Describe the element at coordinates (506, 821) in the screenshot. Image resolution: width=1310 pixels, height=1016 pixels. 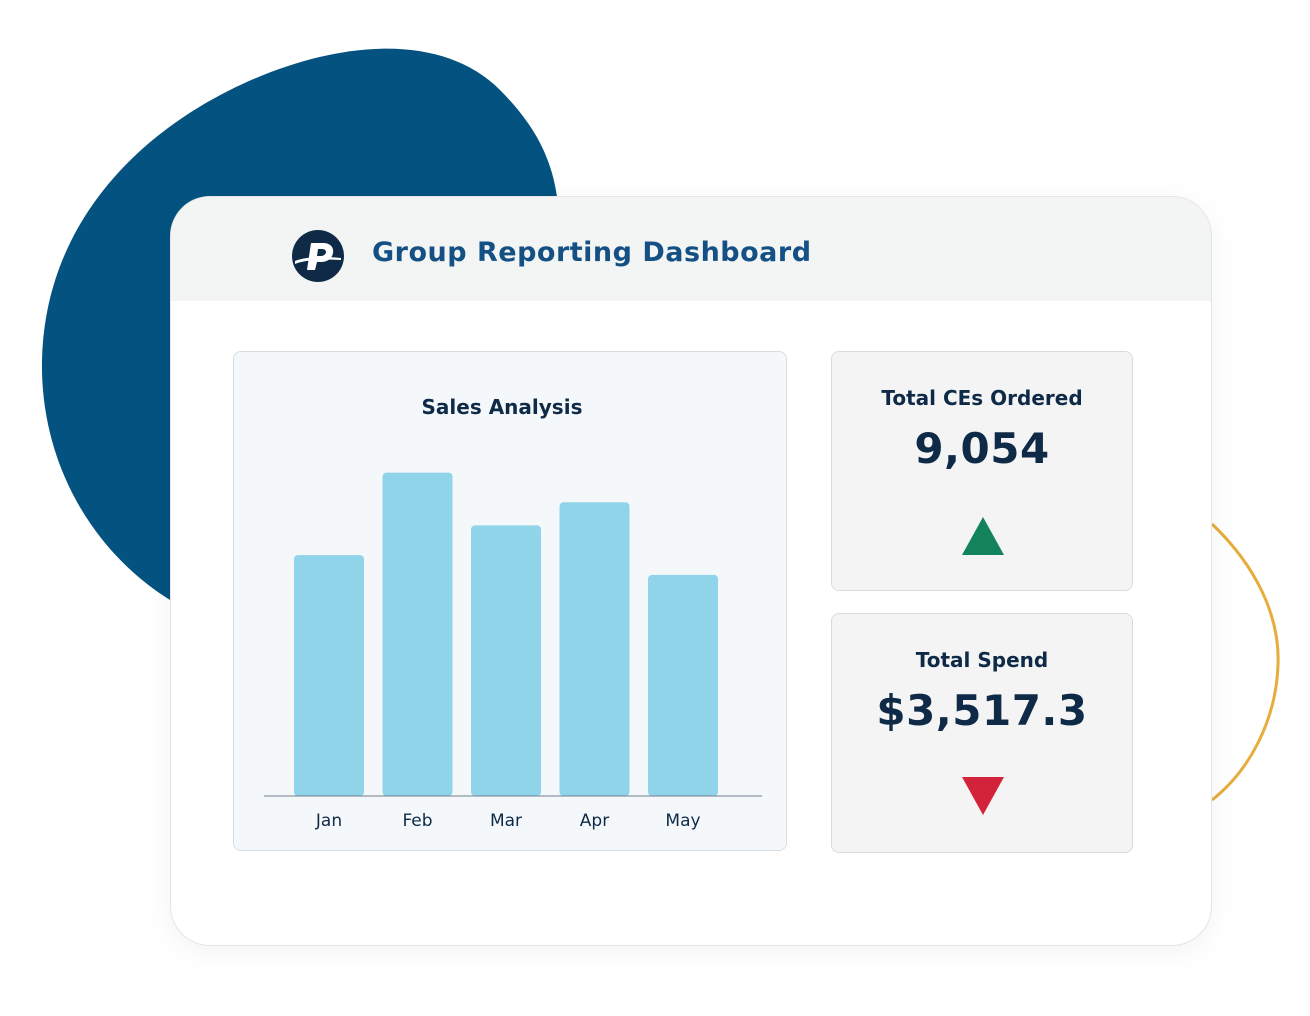
I see `x-tick-label: Mar` at that location.